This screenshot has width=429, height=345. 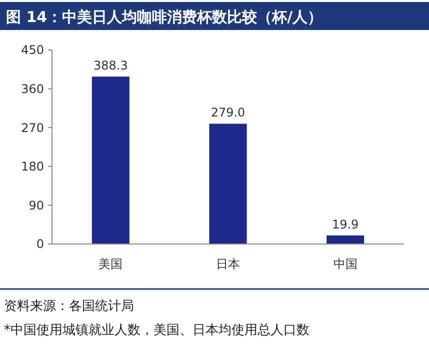 What do you see at coordinates (32, 167) in the screenshot?
I see `y-tick-label: 180` at bounding box center [32, 167].